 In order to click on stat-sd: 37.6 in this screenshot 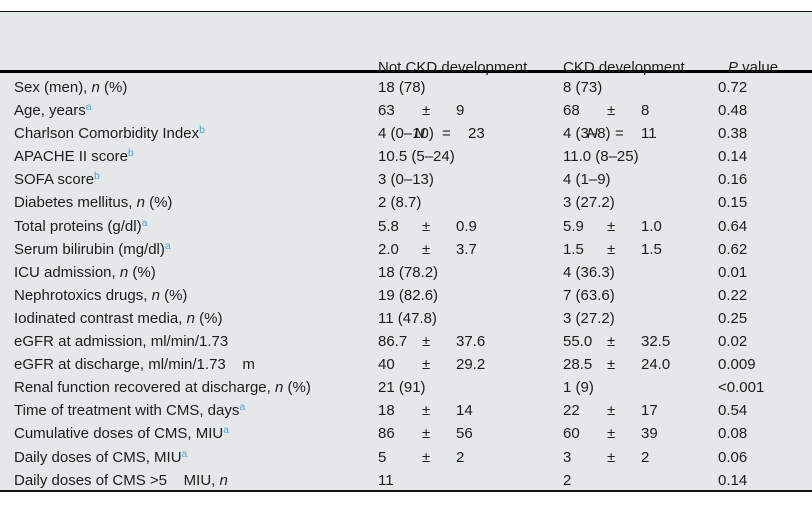, I will do `click(471, 342)`.